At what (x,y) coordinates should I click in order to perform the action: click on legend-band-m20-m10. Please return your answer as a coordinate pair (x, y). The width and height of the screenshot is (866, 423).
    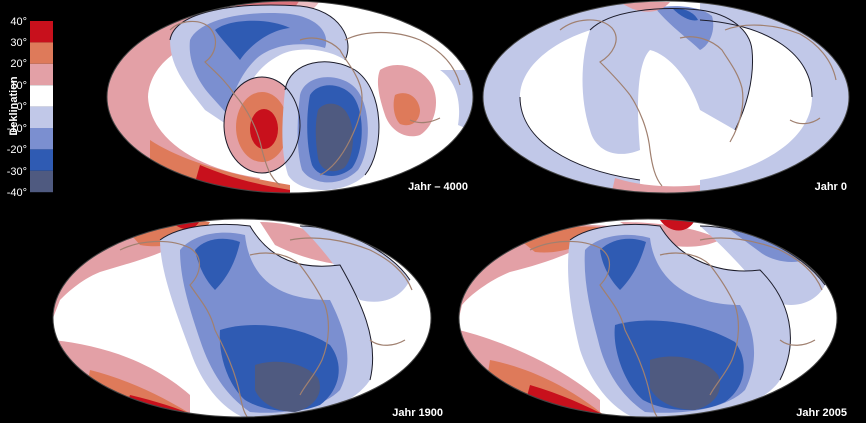
    Looking at the image, I should click on (41, 139).